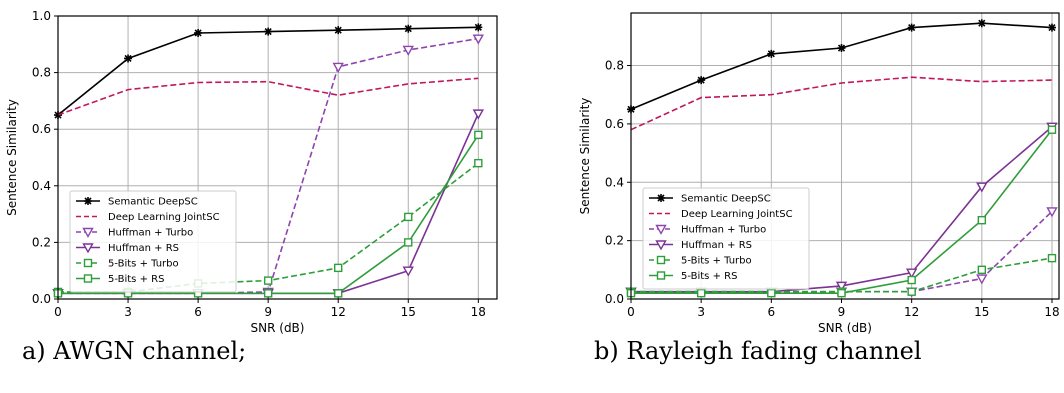 This screenshot has width=1064, height=393. I want to click on awgn-caption: a) AWGN channel;, so click(134, 351).